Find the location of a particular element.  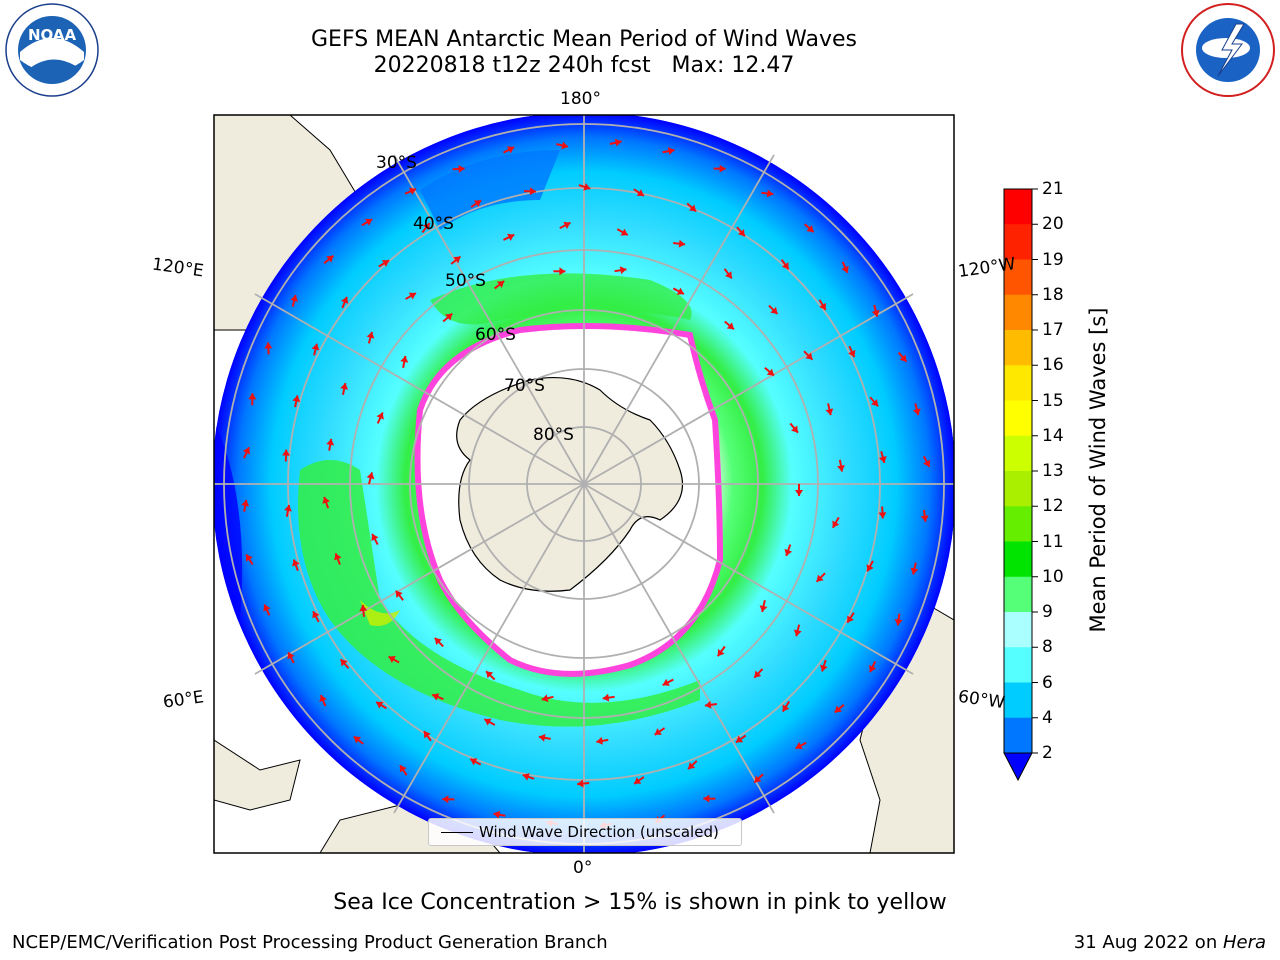

map-legend: Wind Wave Direction (unscaled) is located at coordinates (585, 832).